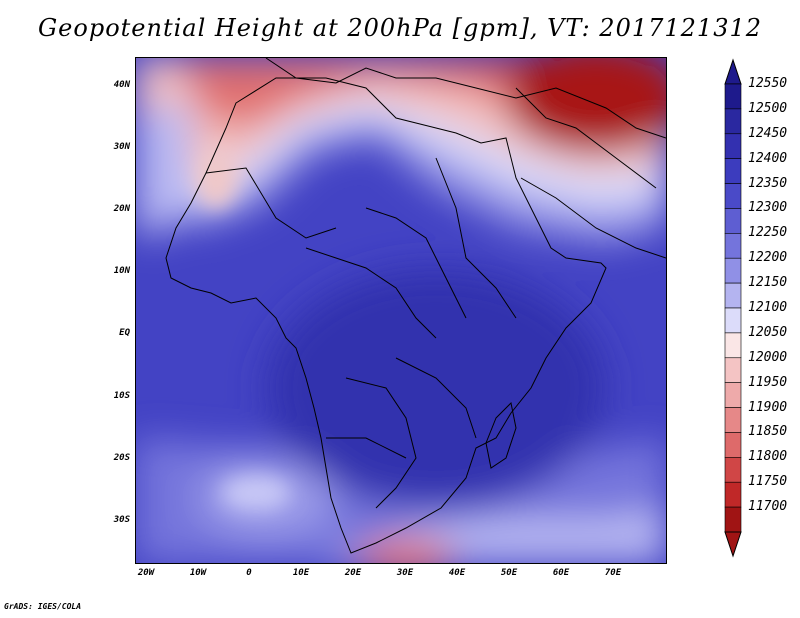 The height and width of the screenshot is (618, 800). What do you see at coordinates (768, 158) in the screenshot?
I see `colorbar-label: 12400` at bounding box center [768, 158].